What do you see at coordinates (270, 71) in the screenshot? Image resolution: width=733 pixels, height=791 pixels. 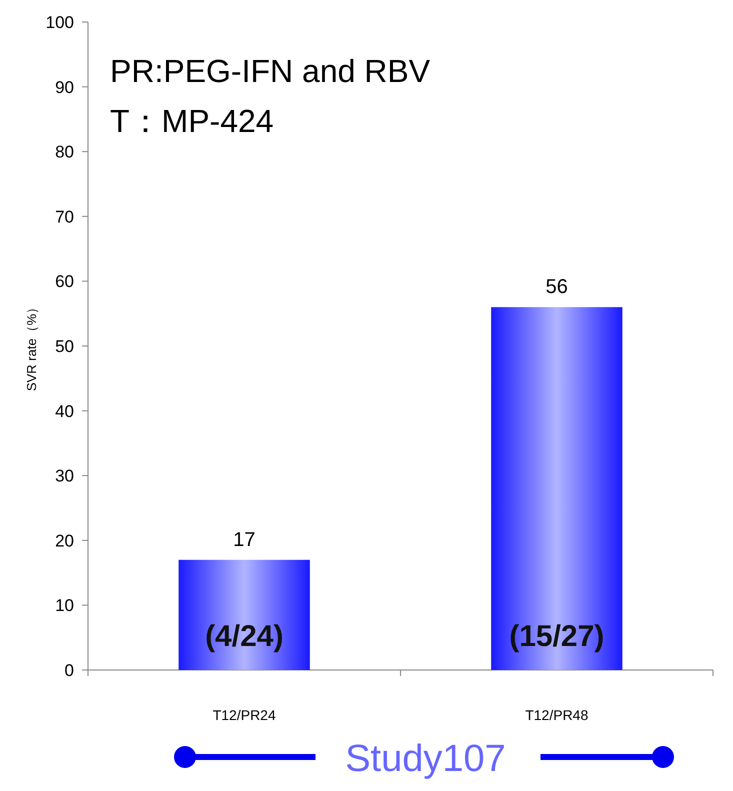 I see `text: PR:PEG-IFN and RBV` at bounding box center [270, 71].